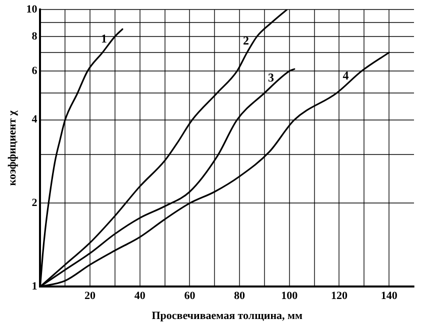 Image resolution: width=424 pixels, height=329 pixels. Describe the element at coordinates (190, 296) in the screenshot. I see `x-tick-label: 60` at that location.